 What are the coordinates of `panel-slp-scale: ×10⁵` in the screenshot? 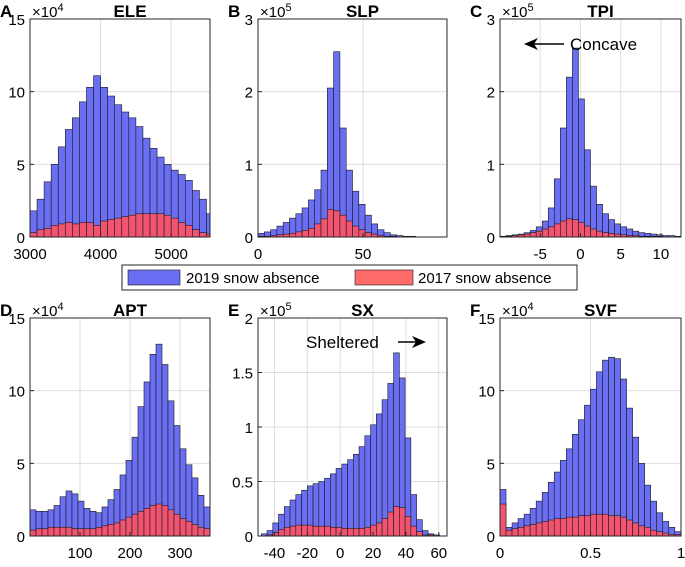 It's located at (276, 11).